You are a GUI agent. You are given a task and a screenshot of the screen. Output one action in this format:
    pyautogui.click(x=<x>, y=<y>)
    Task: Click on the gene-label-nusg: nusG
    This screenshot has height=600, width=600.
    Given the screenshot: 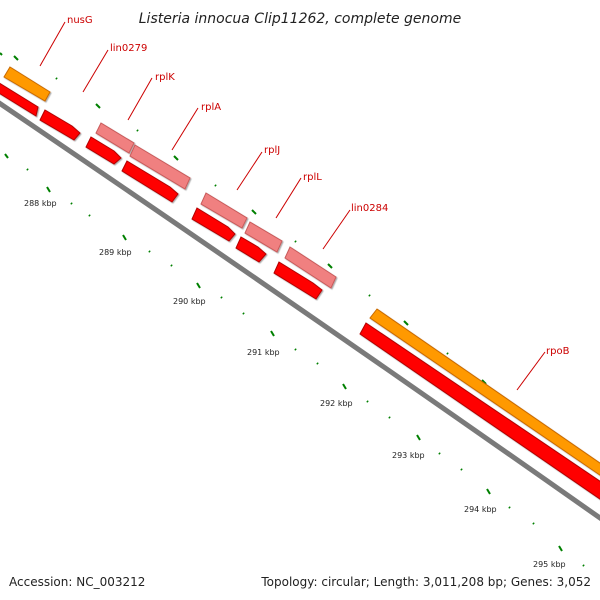 What is the action you would take?
    pyautogui.click(x=80, y=20)
    